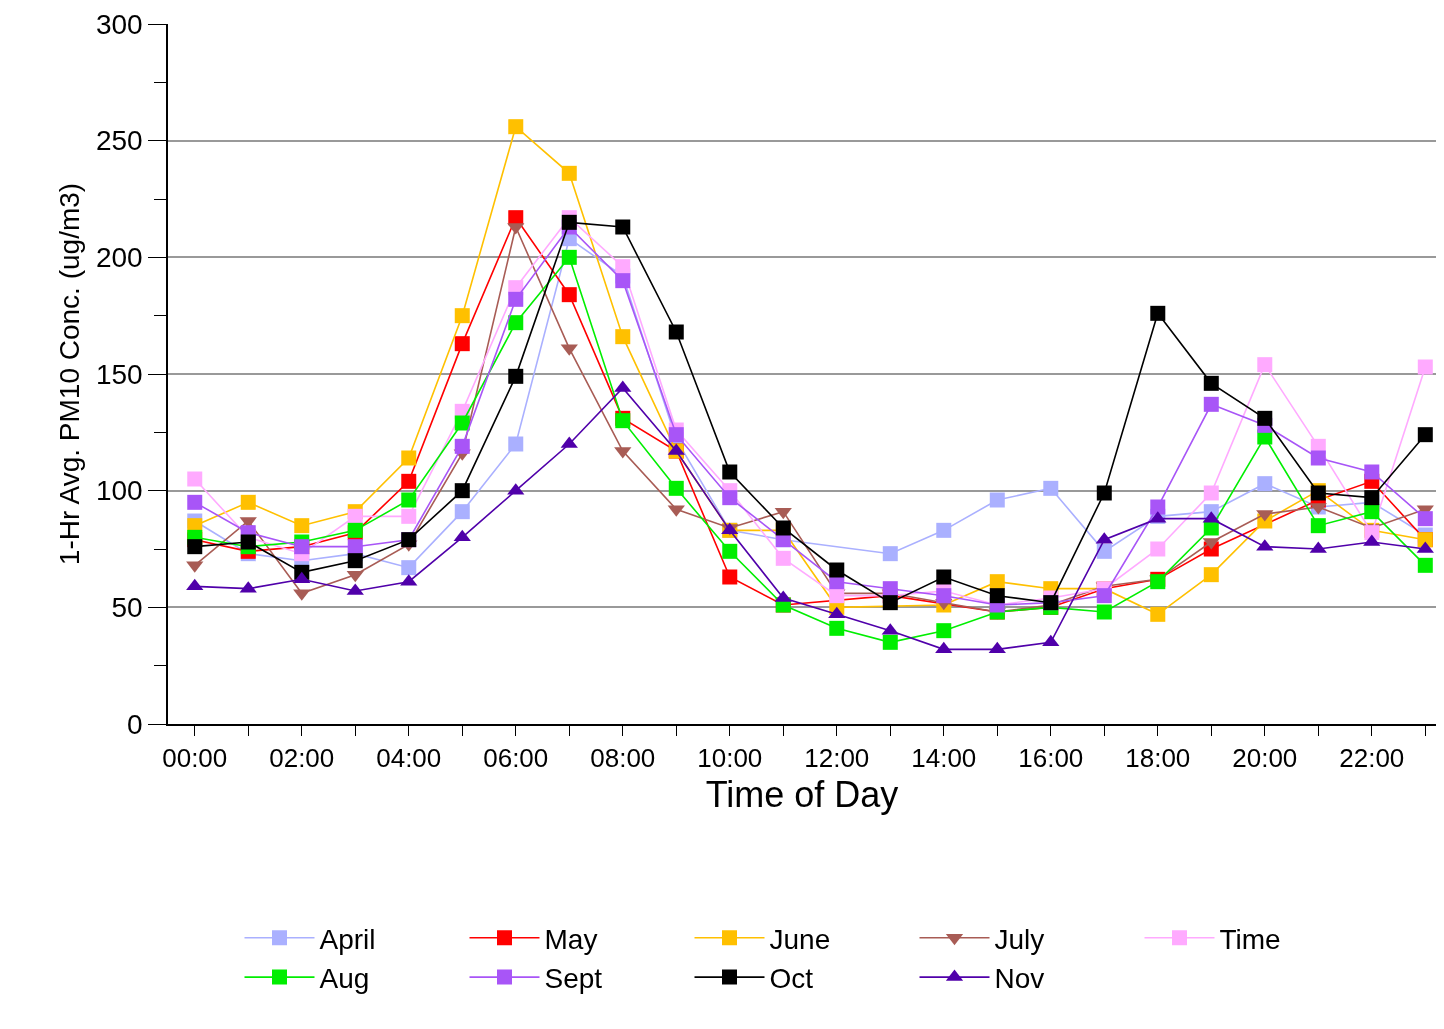 The height and width of the screenshot is (1029, 1444). Describe the element at coordinates (119, 258) in the screenshot. I see `y-tick-label: 200` at that location.